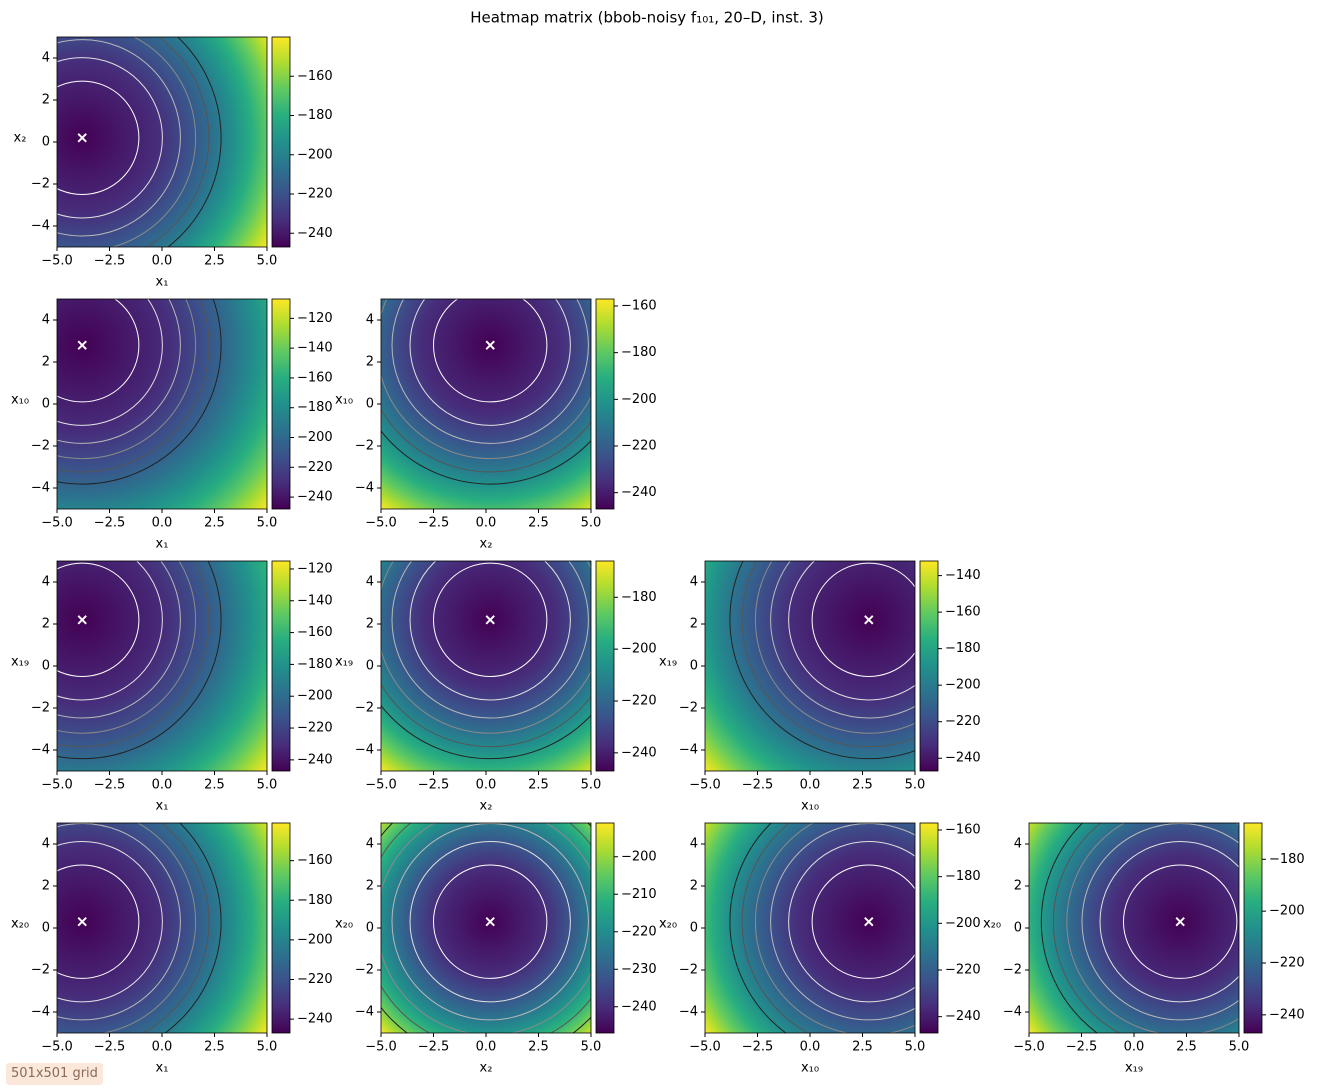  Describe the element at coordinates (54, 1074) in the screenshot. I see `grid-note: 501x501 grid` at that location.